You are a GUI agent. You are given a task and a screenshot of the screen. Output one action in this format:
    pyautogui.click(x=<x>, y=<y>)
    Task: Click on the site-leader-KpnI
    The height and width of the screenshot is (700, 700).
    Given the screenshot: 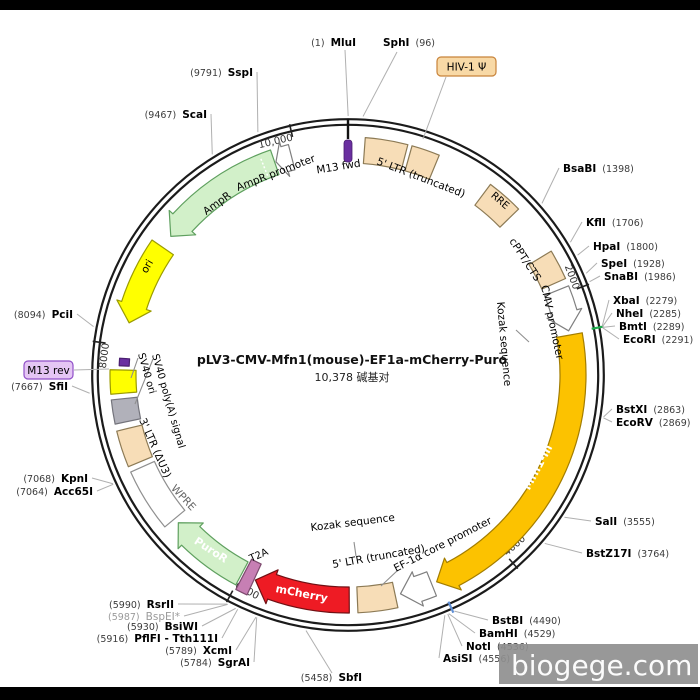 What is the action you would take?
    pyautogui.click(x=102, y=481)
    